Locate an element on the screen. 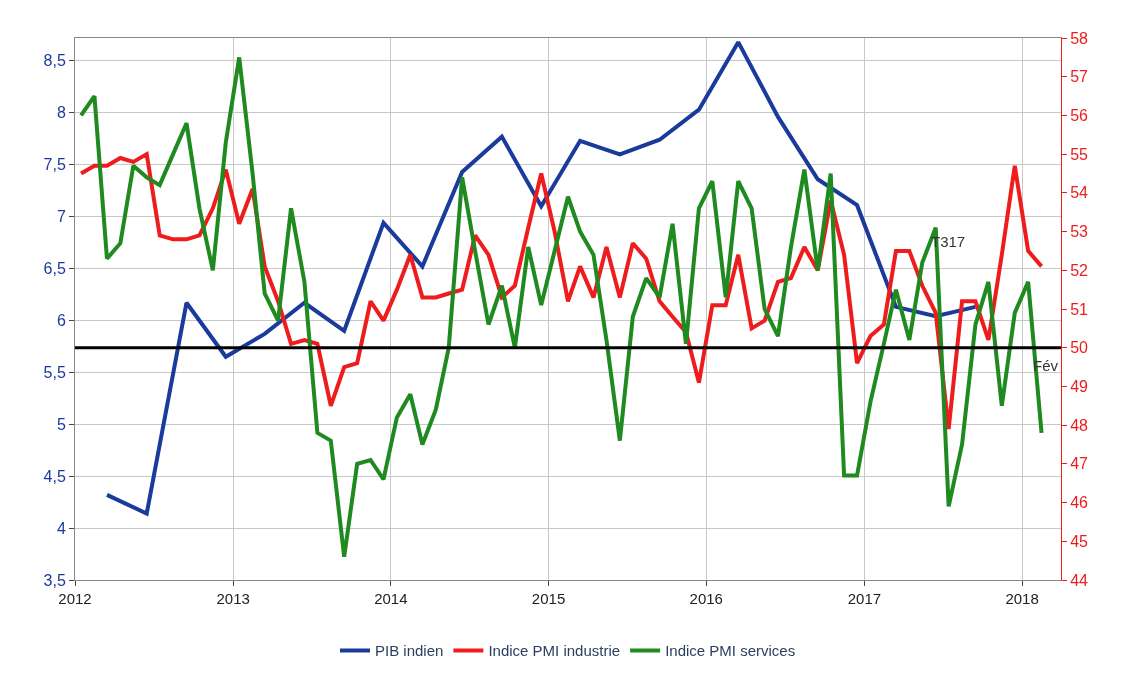  y2-tick-label: 48 is located at coordinates (1079, 425).